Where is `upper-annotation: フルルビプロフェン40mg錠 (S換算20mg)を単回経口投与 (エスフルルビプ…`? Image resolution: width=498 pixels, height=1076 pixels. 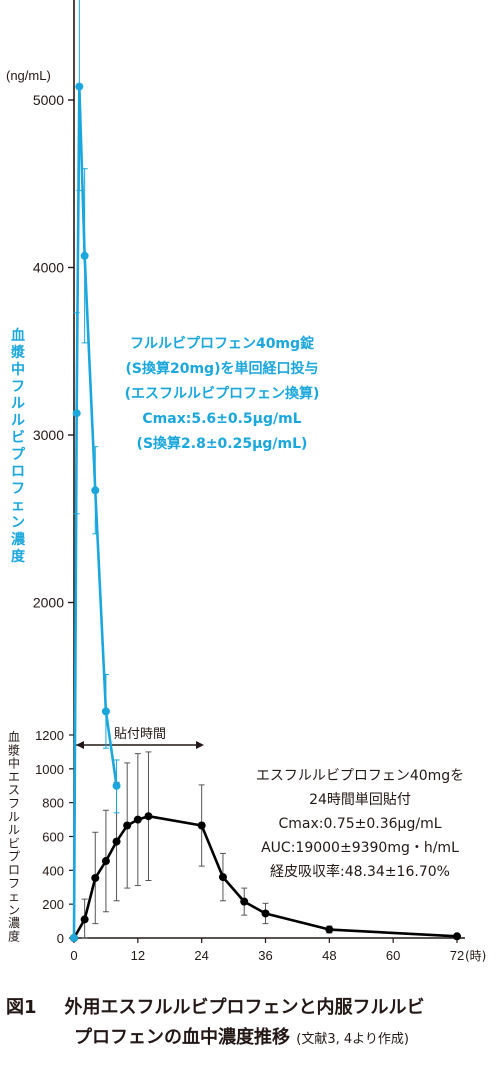 upper-annotation: フルルビプロフェン40mg錠 (S換算20mg)を単回経口投与 (エスフルルビプ… is located at coordinates (222, 393).